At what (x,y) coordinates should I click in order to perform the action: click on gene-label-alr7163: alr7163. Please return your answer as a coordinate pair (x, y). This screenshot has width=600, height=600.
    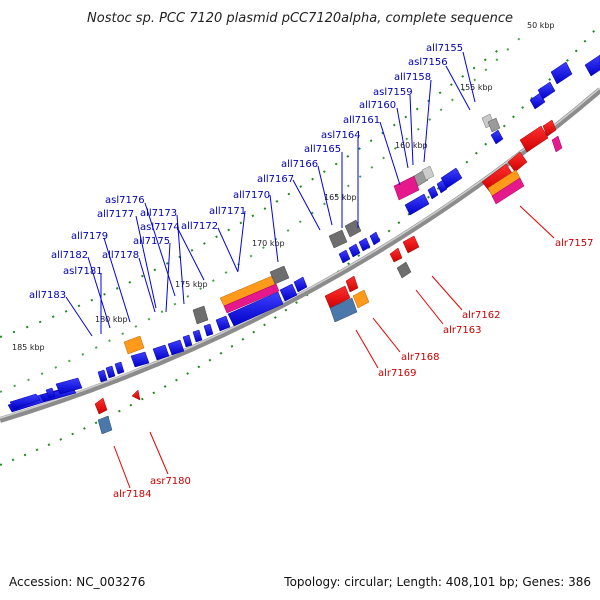
    Looking at the image, I should click on (462, 330).